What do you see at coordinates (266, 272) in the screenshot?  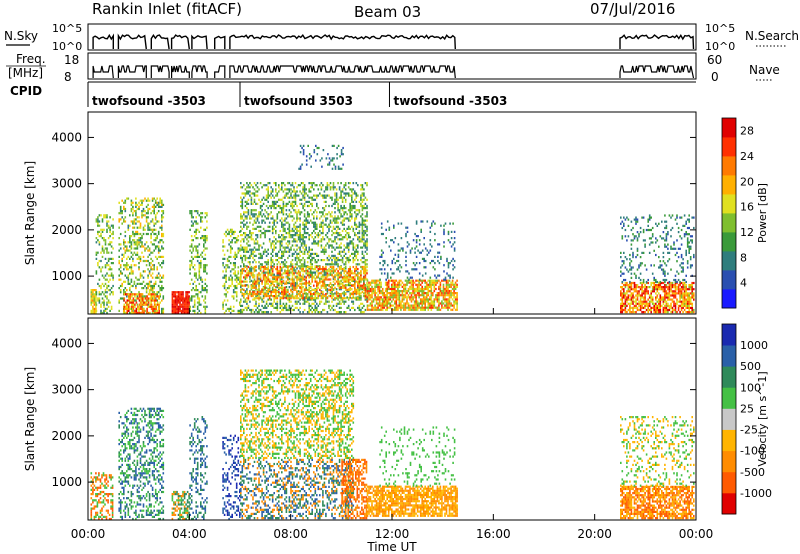 I see `data-cell-1926` at bounding box center [266, 272].